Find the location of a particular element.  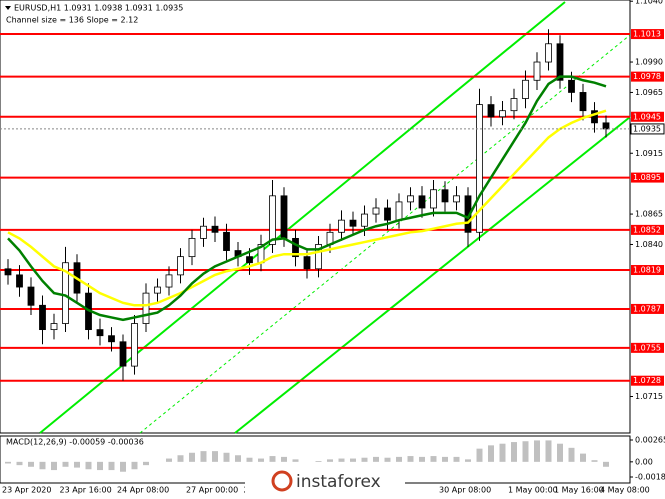

macd-tick-label: 0.00265 is located at coordinates (650, 440).